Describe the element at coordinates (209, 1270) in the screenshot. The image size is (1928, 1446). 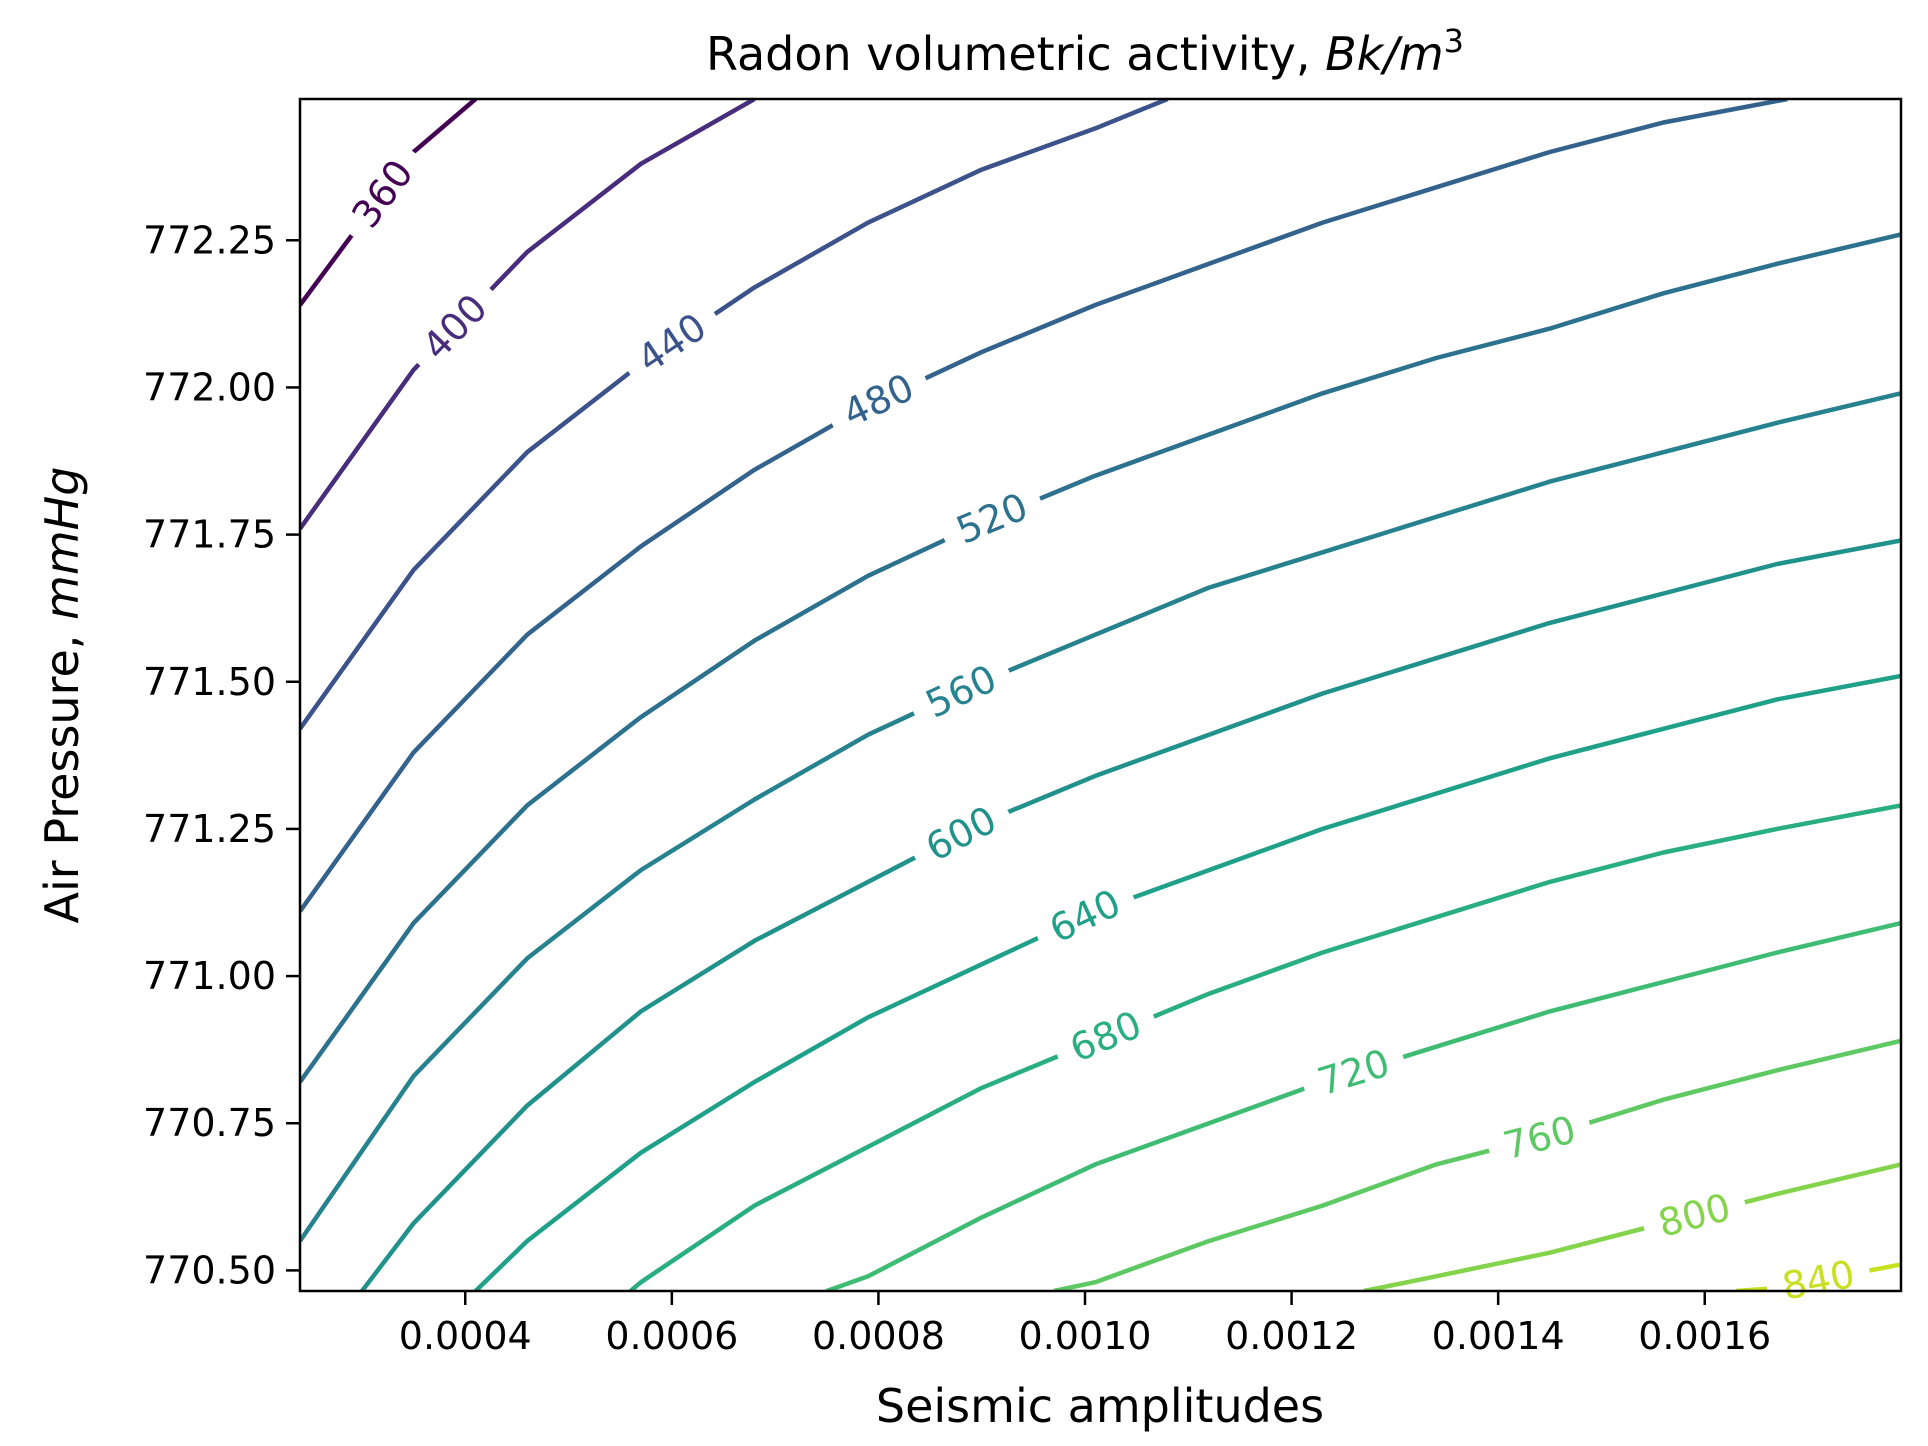
I see `y-tick-label: 770.50` at that location.